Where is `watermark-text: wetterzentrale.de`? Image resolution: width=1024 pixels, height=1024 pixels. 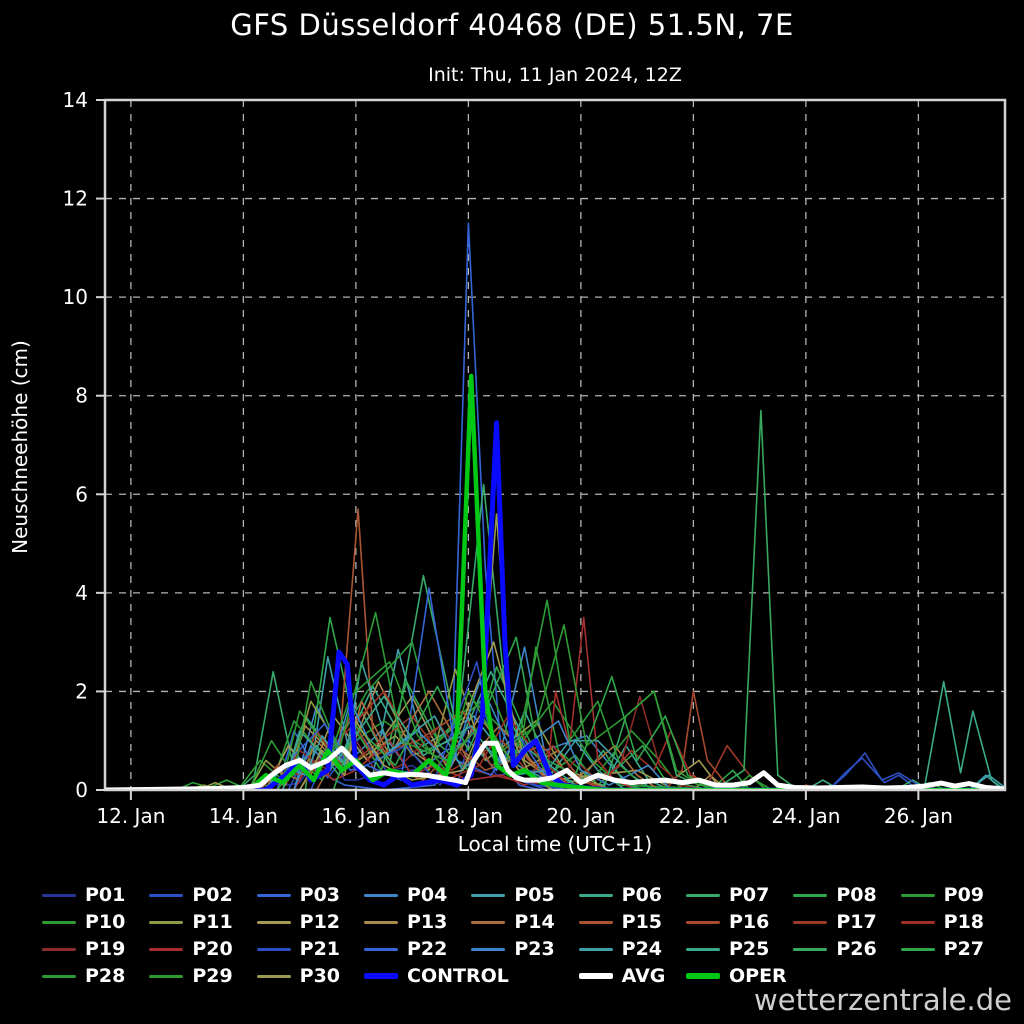 watermark-text: wetterzentrale.de is located at coordinates (883, 1000).